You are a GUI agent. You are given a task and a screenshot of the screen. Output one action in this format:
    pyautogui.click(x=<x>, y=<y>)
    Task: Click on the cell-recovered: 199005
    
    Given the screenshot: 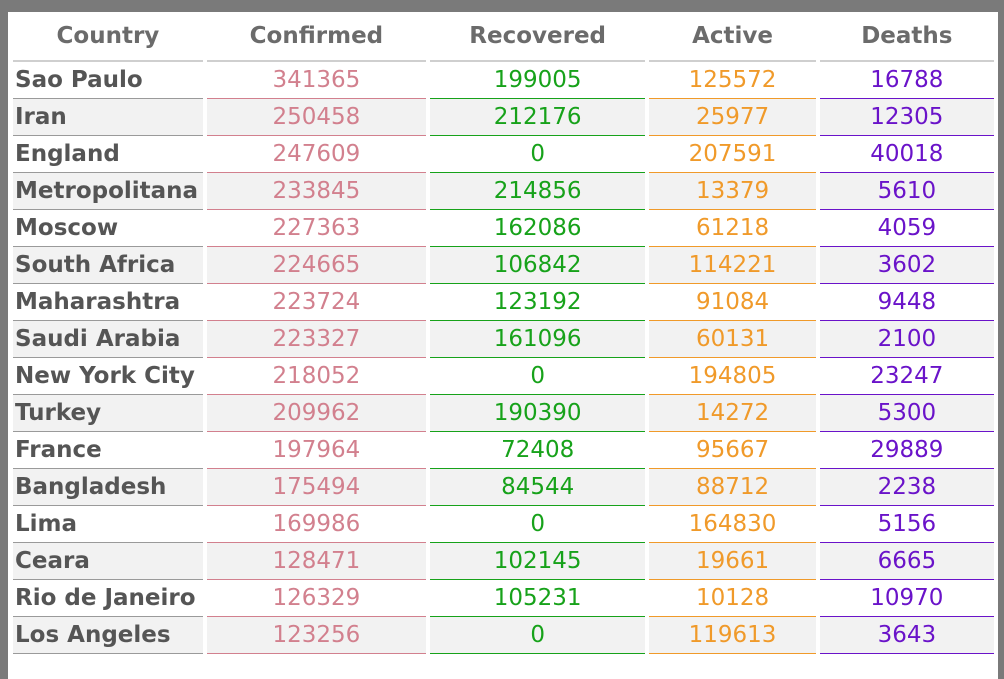 What is the action you would take?
    pyautogui.click(x=537, y=80)
    